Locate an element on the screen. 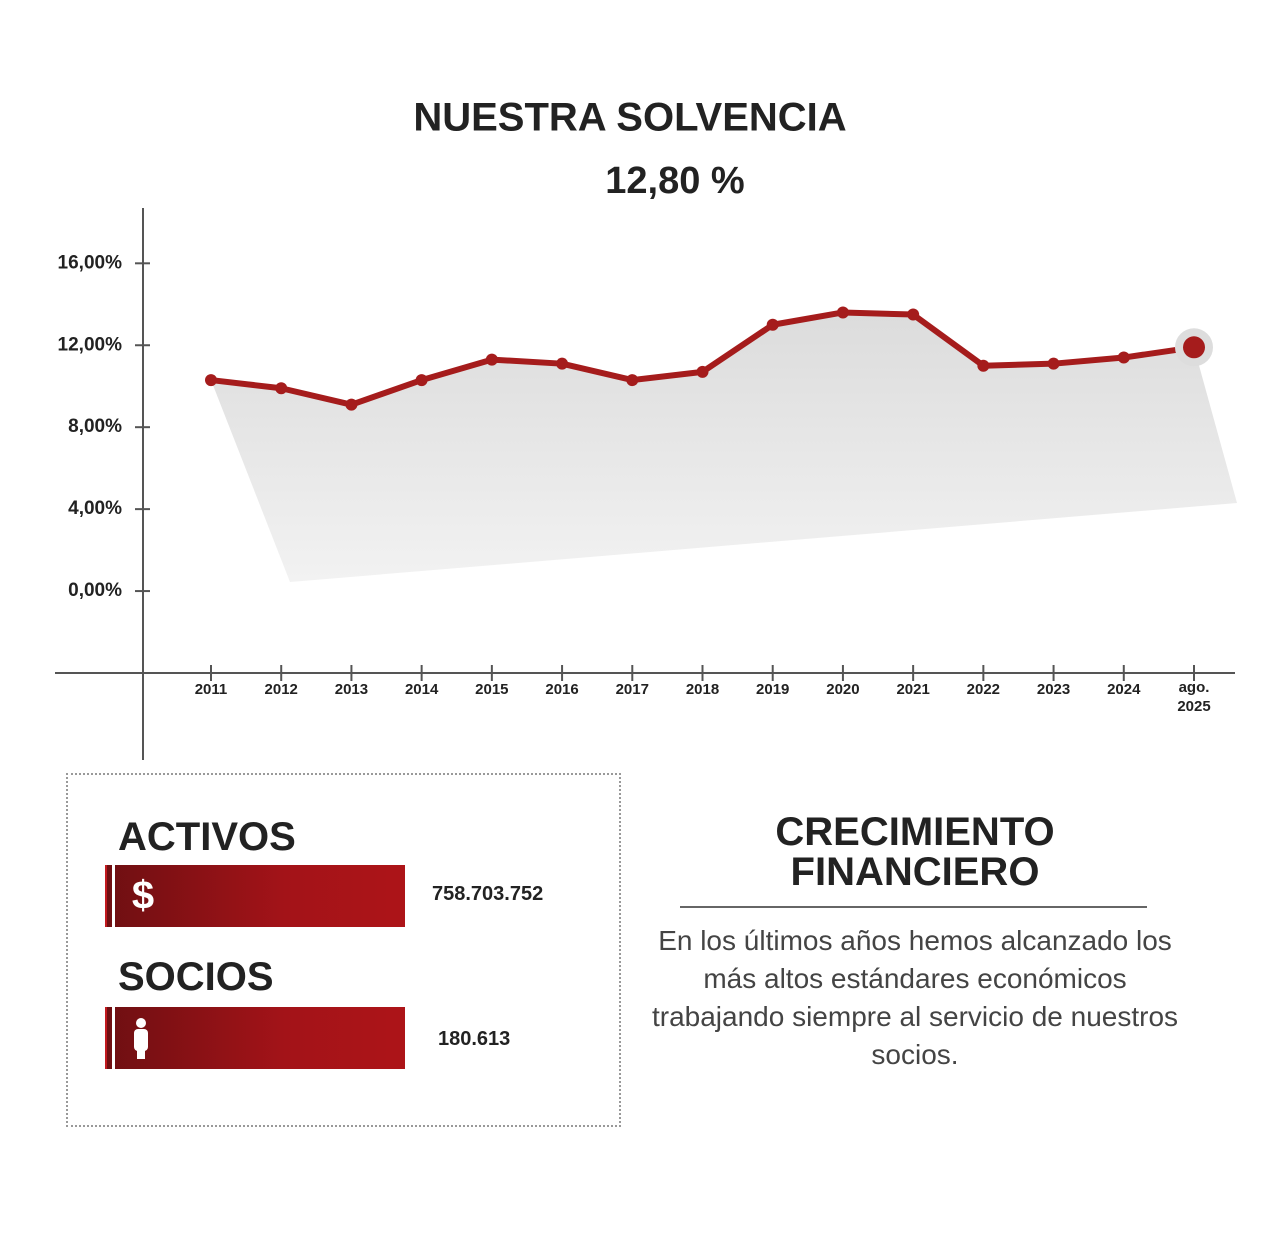 This screenshot has height=1250, width=1275. dollar-icon: $ is located at coordinates (143, 896).